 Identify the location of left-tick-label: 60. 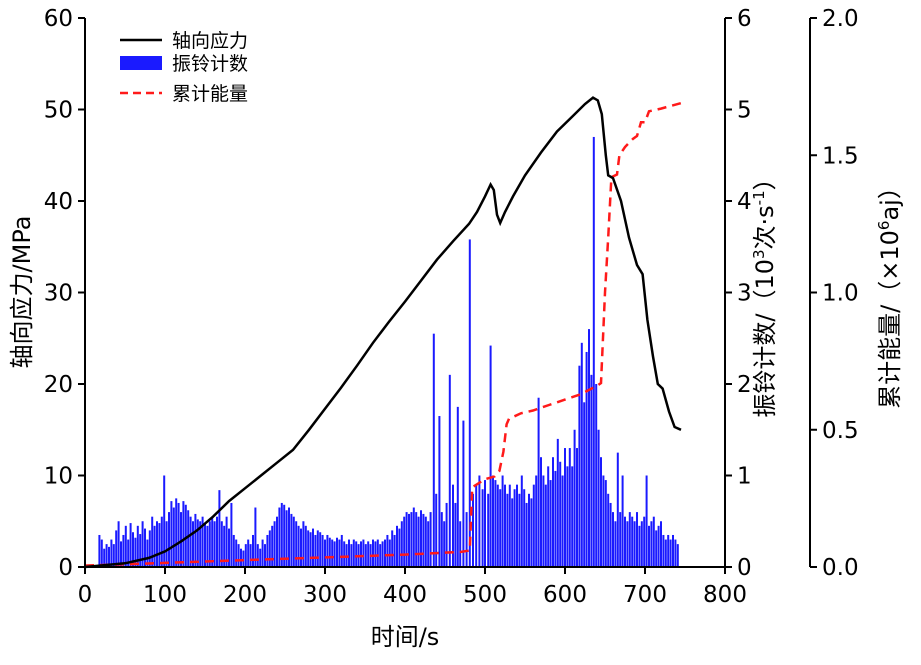
(58, 19).